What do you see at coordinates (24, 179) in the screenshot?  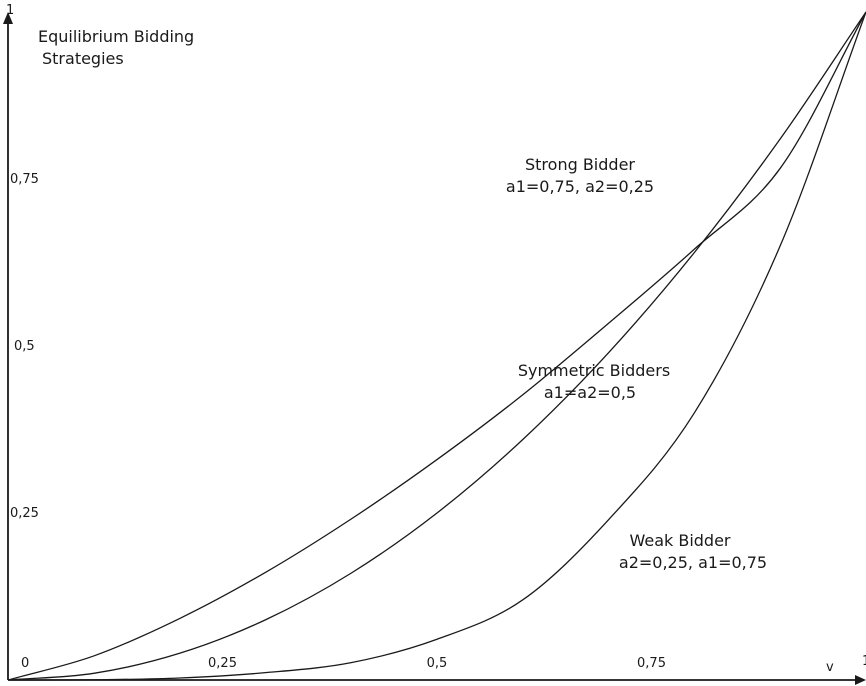 I see `y-tick-label: 0,75` at bounding box center [24, 179].